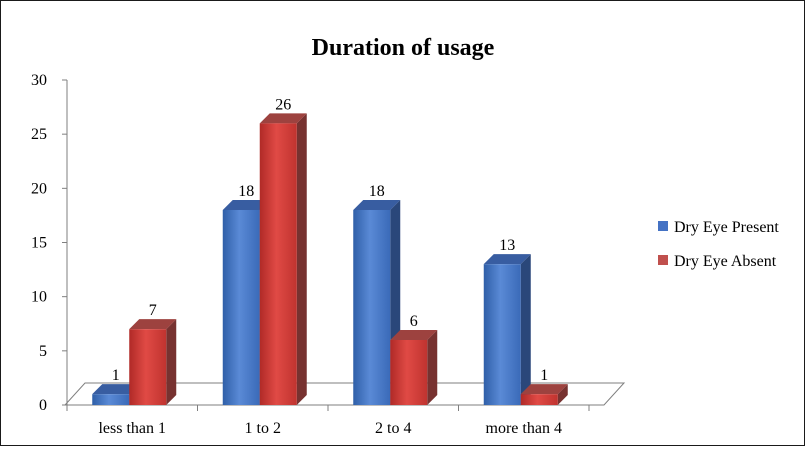  What do you see at coordinates (39, 134) in the screenshot?
I see `y-tick-label: 25` at bounding box center [39, 134].